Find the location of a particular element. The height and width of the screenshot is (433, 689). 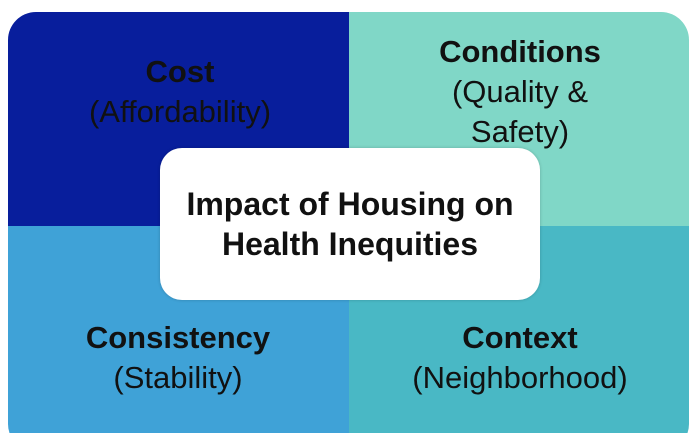

title: Consistency is located at coordinates (178, 337).